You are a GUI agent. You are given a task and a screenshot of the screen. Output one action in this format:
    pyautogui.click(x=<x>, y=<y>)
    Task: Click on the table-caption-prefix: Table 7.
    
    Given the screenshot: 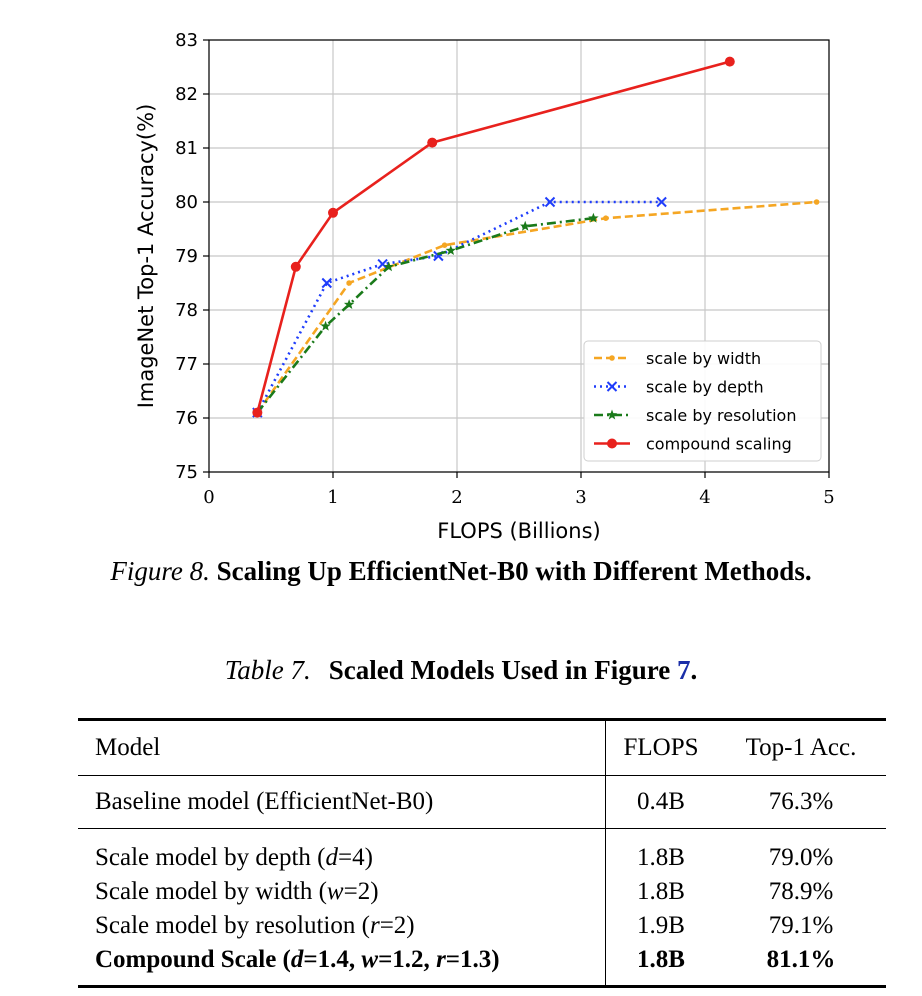 What is the action you would take?
    pyautogui.click(x=267, y=670)
    